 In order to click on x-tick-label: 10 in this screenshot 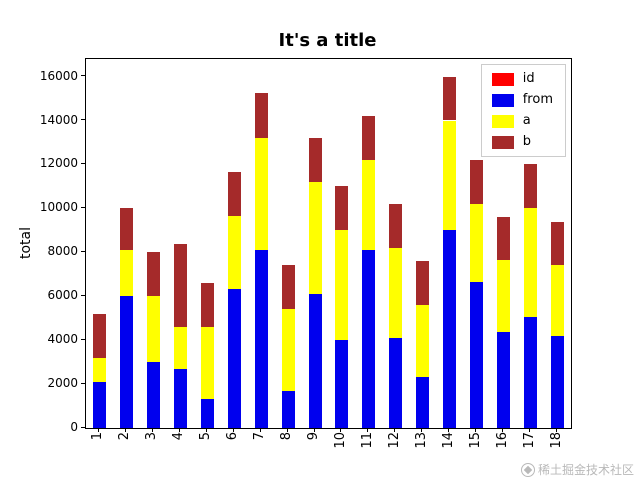, I will do `click(340, 440)`.